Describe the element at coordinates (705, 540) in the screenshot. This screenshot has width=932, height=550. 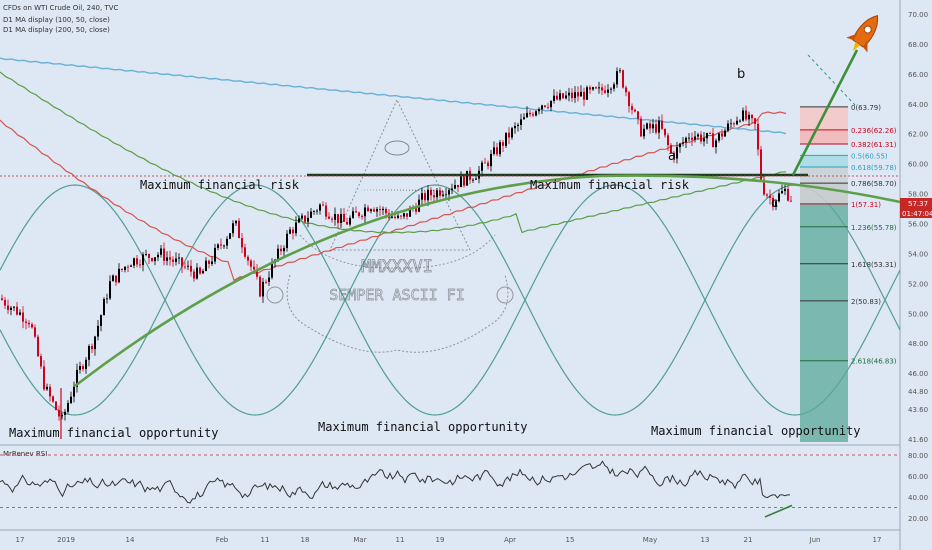
I see `time-tick-12: 13` at that location.